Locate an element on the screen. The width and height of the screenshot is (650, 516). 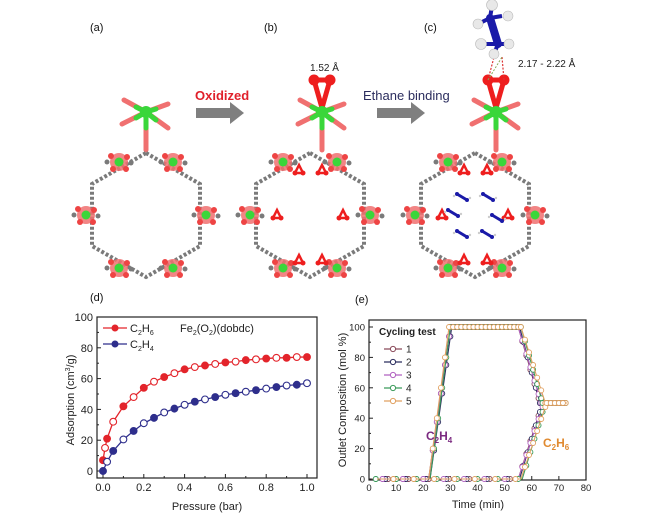
framework-c is located at coordinates (475, 215).